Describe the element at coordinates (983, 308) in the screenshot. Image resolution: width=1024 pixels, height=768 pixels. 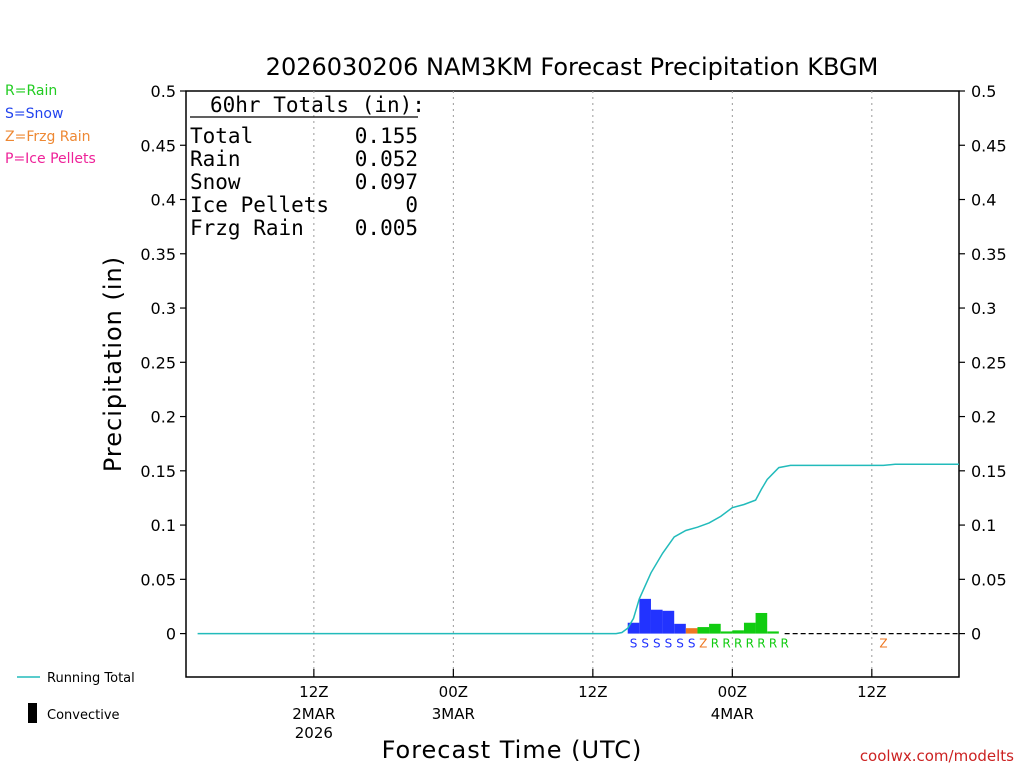
I see `y-tick-label-right: 0.3` at that location.